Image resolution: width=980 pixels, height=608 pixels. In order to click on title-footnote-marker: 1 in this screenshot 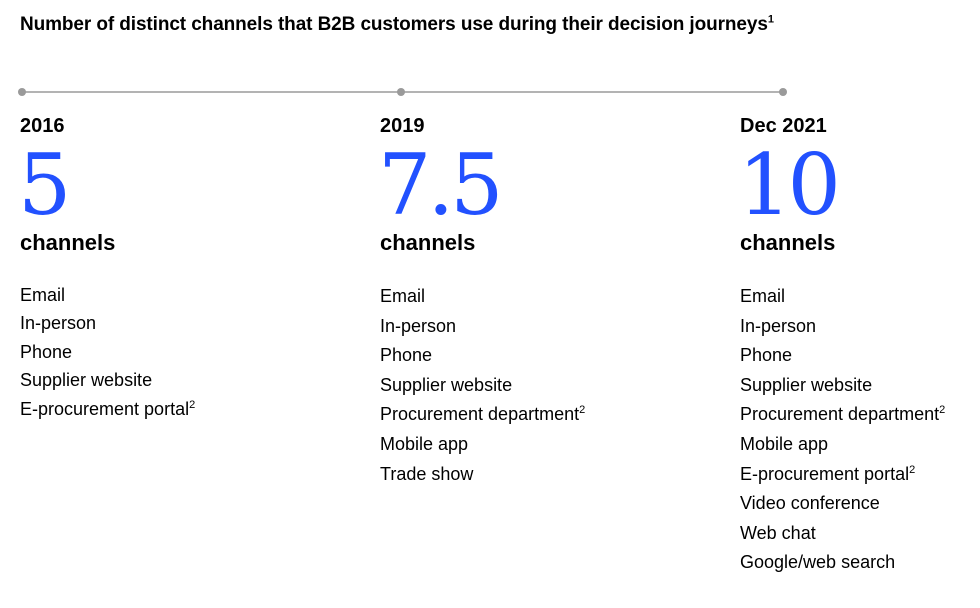, I will do `click(770, 19)`.